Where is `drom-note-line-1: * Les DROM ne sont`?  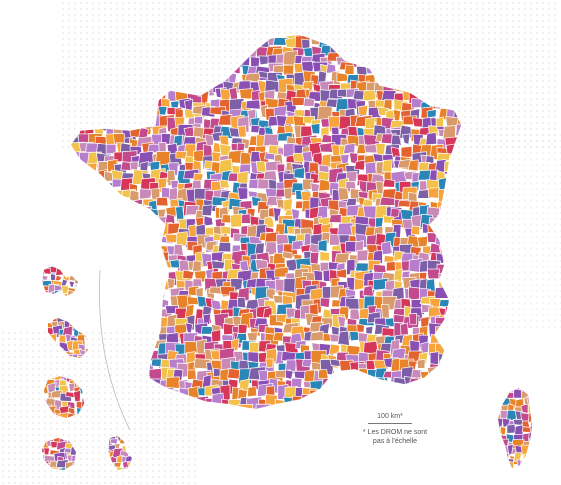 drom-note-line-1: * Les DROM ne sont is located at coordinates (395, 432).